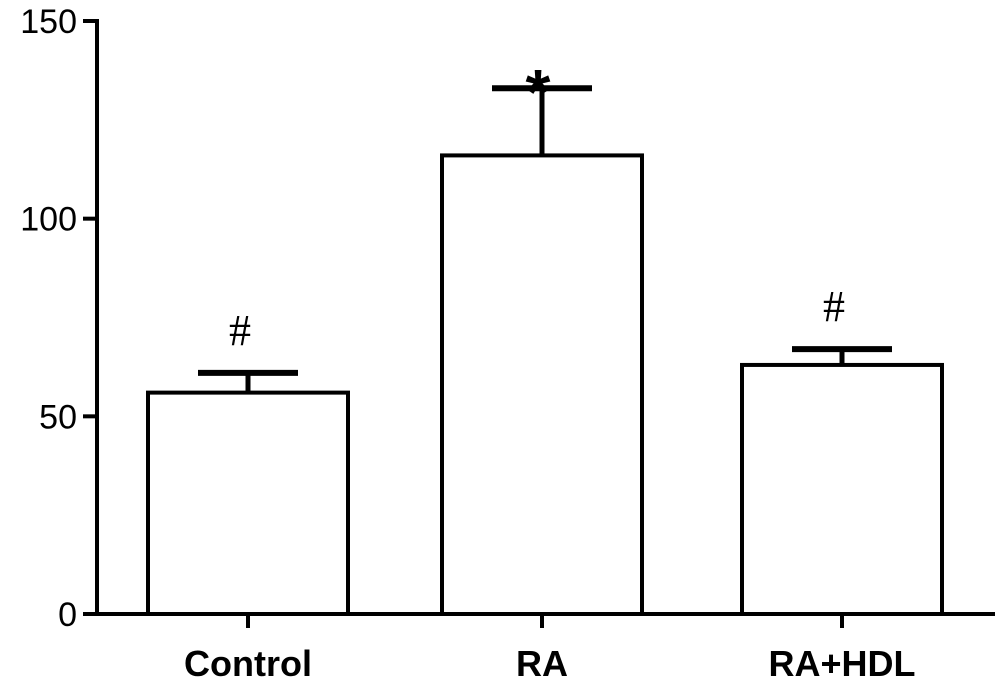 This screenshot has height=686, width=1000. What do you see at coordinates (542, 663) in the screenshot?
I see `x-tick-label: RA` at bounding box center [542, 663].